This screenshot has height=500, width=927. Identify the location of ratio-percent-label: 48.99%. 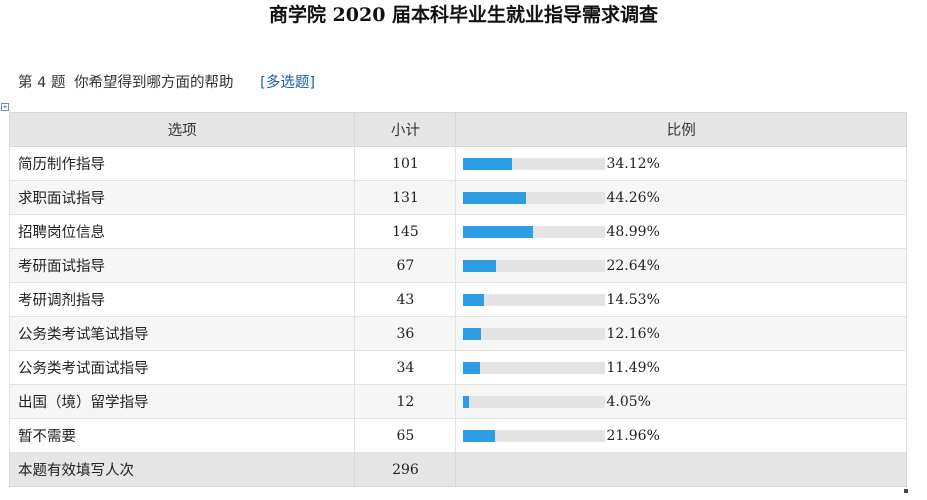
(633, 231).